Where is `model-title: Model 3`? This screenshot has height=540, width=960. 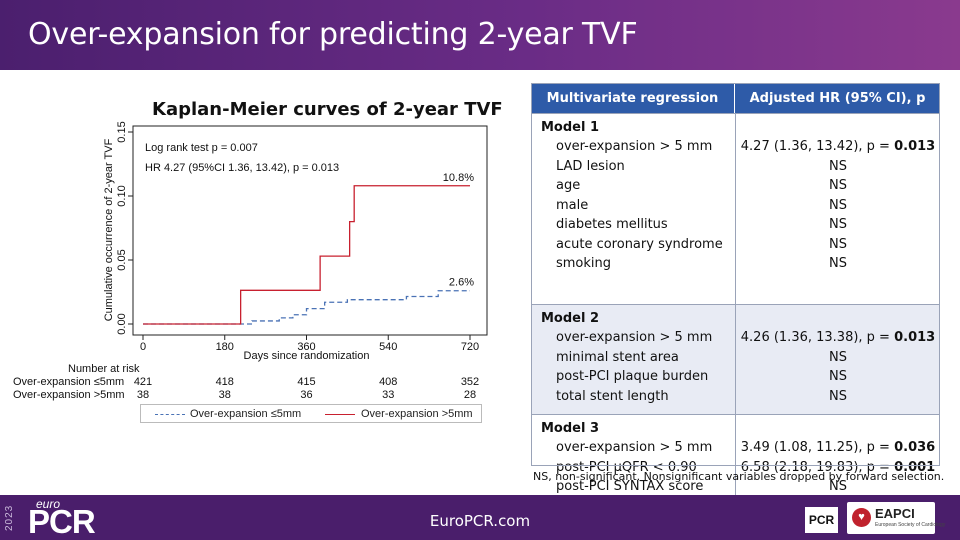 model-title: Model 3 is located at coordinates (570, 428).